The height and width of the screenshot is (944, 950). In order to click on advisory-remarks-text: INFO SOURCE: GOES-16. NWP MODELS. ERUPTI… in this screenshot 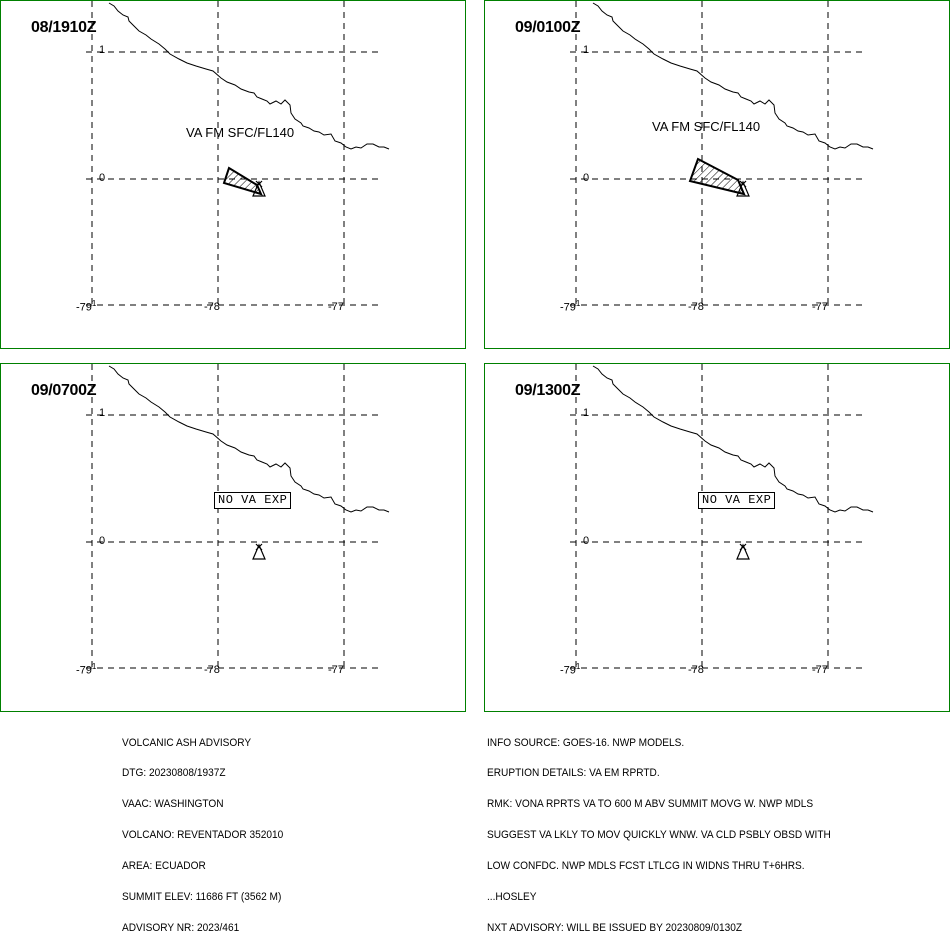, I will do `click(659, 830)`.